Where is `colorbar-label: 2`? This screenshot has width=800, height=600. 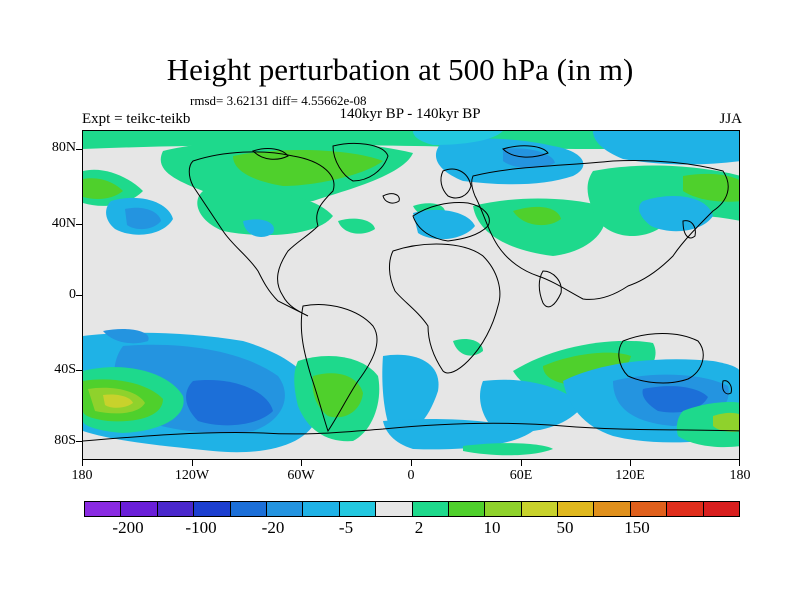 colorbar-label: 2 is located at coordinates (419, 527).